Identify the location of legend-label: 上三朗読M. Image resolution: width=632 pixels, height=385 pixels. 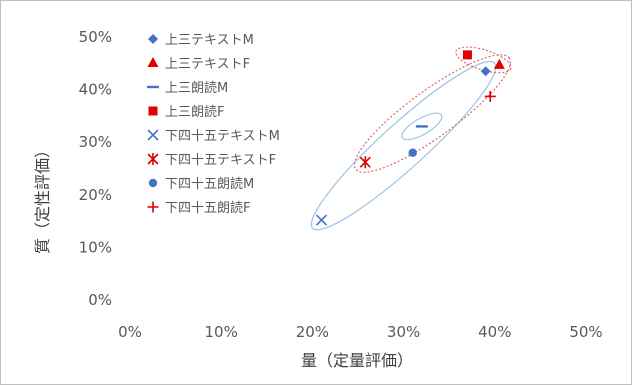
(196, 88).